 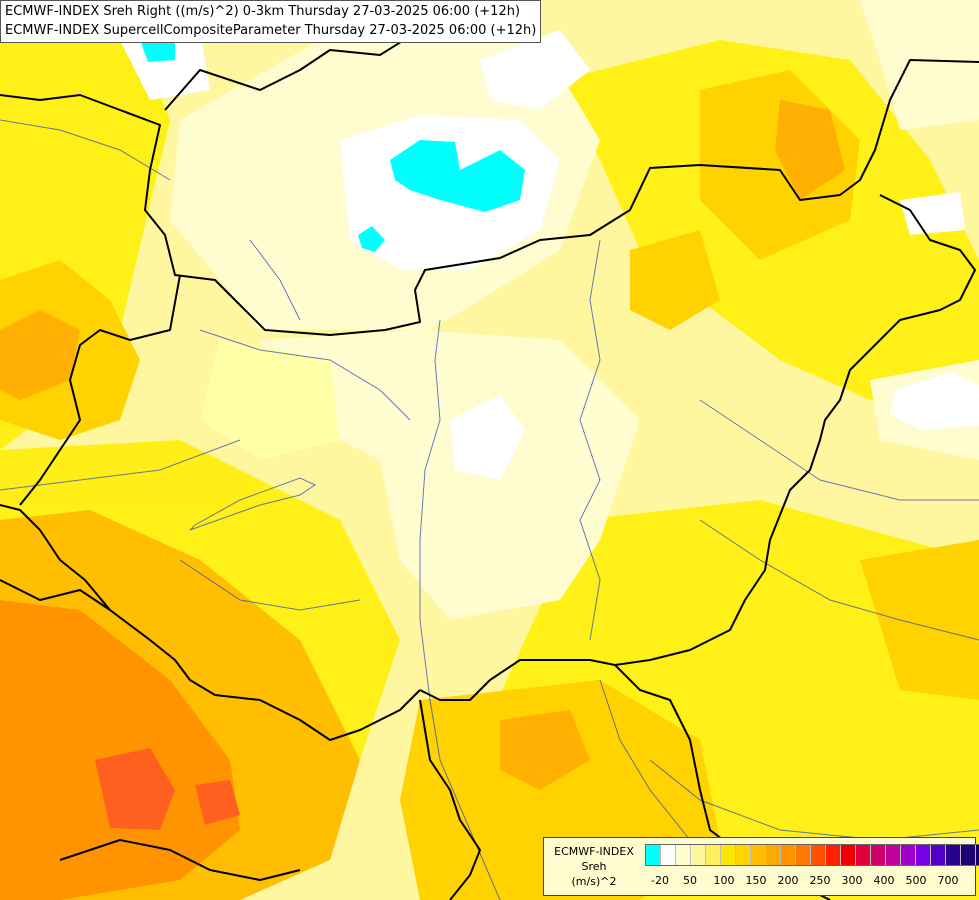 I want to click on legend-tick-label: 250, so click(x=820, y=880).